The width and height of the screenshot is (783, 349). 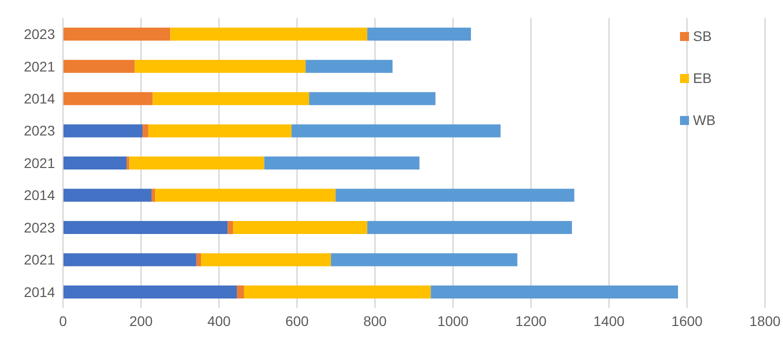 I want to click on x-tick-label: 1200, so click(x=531, y=320).